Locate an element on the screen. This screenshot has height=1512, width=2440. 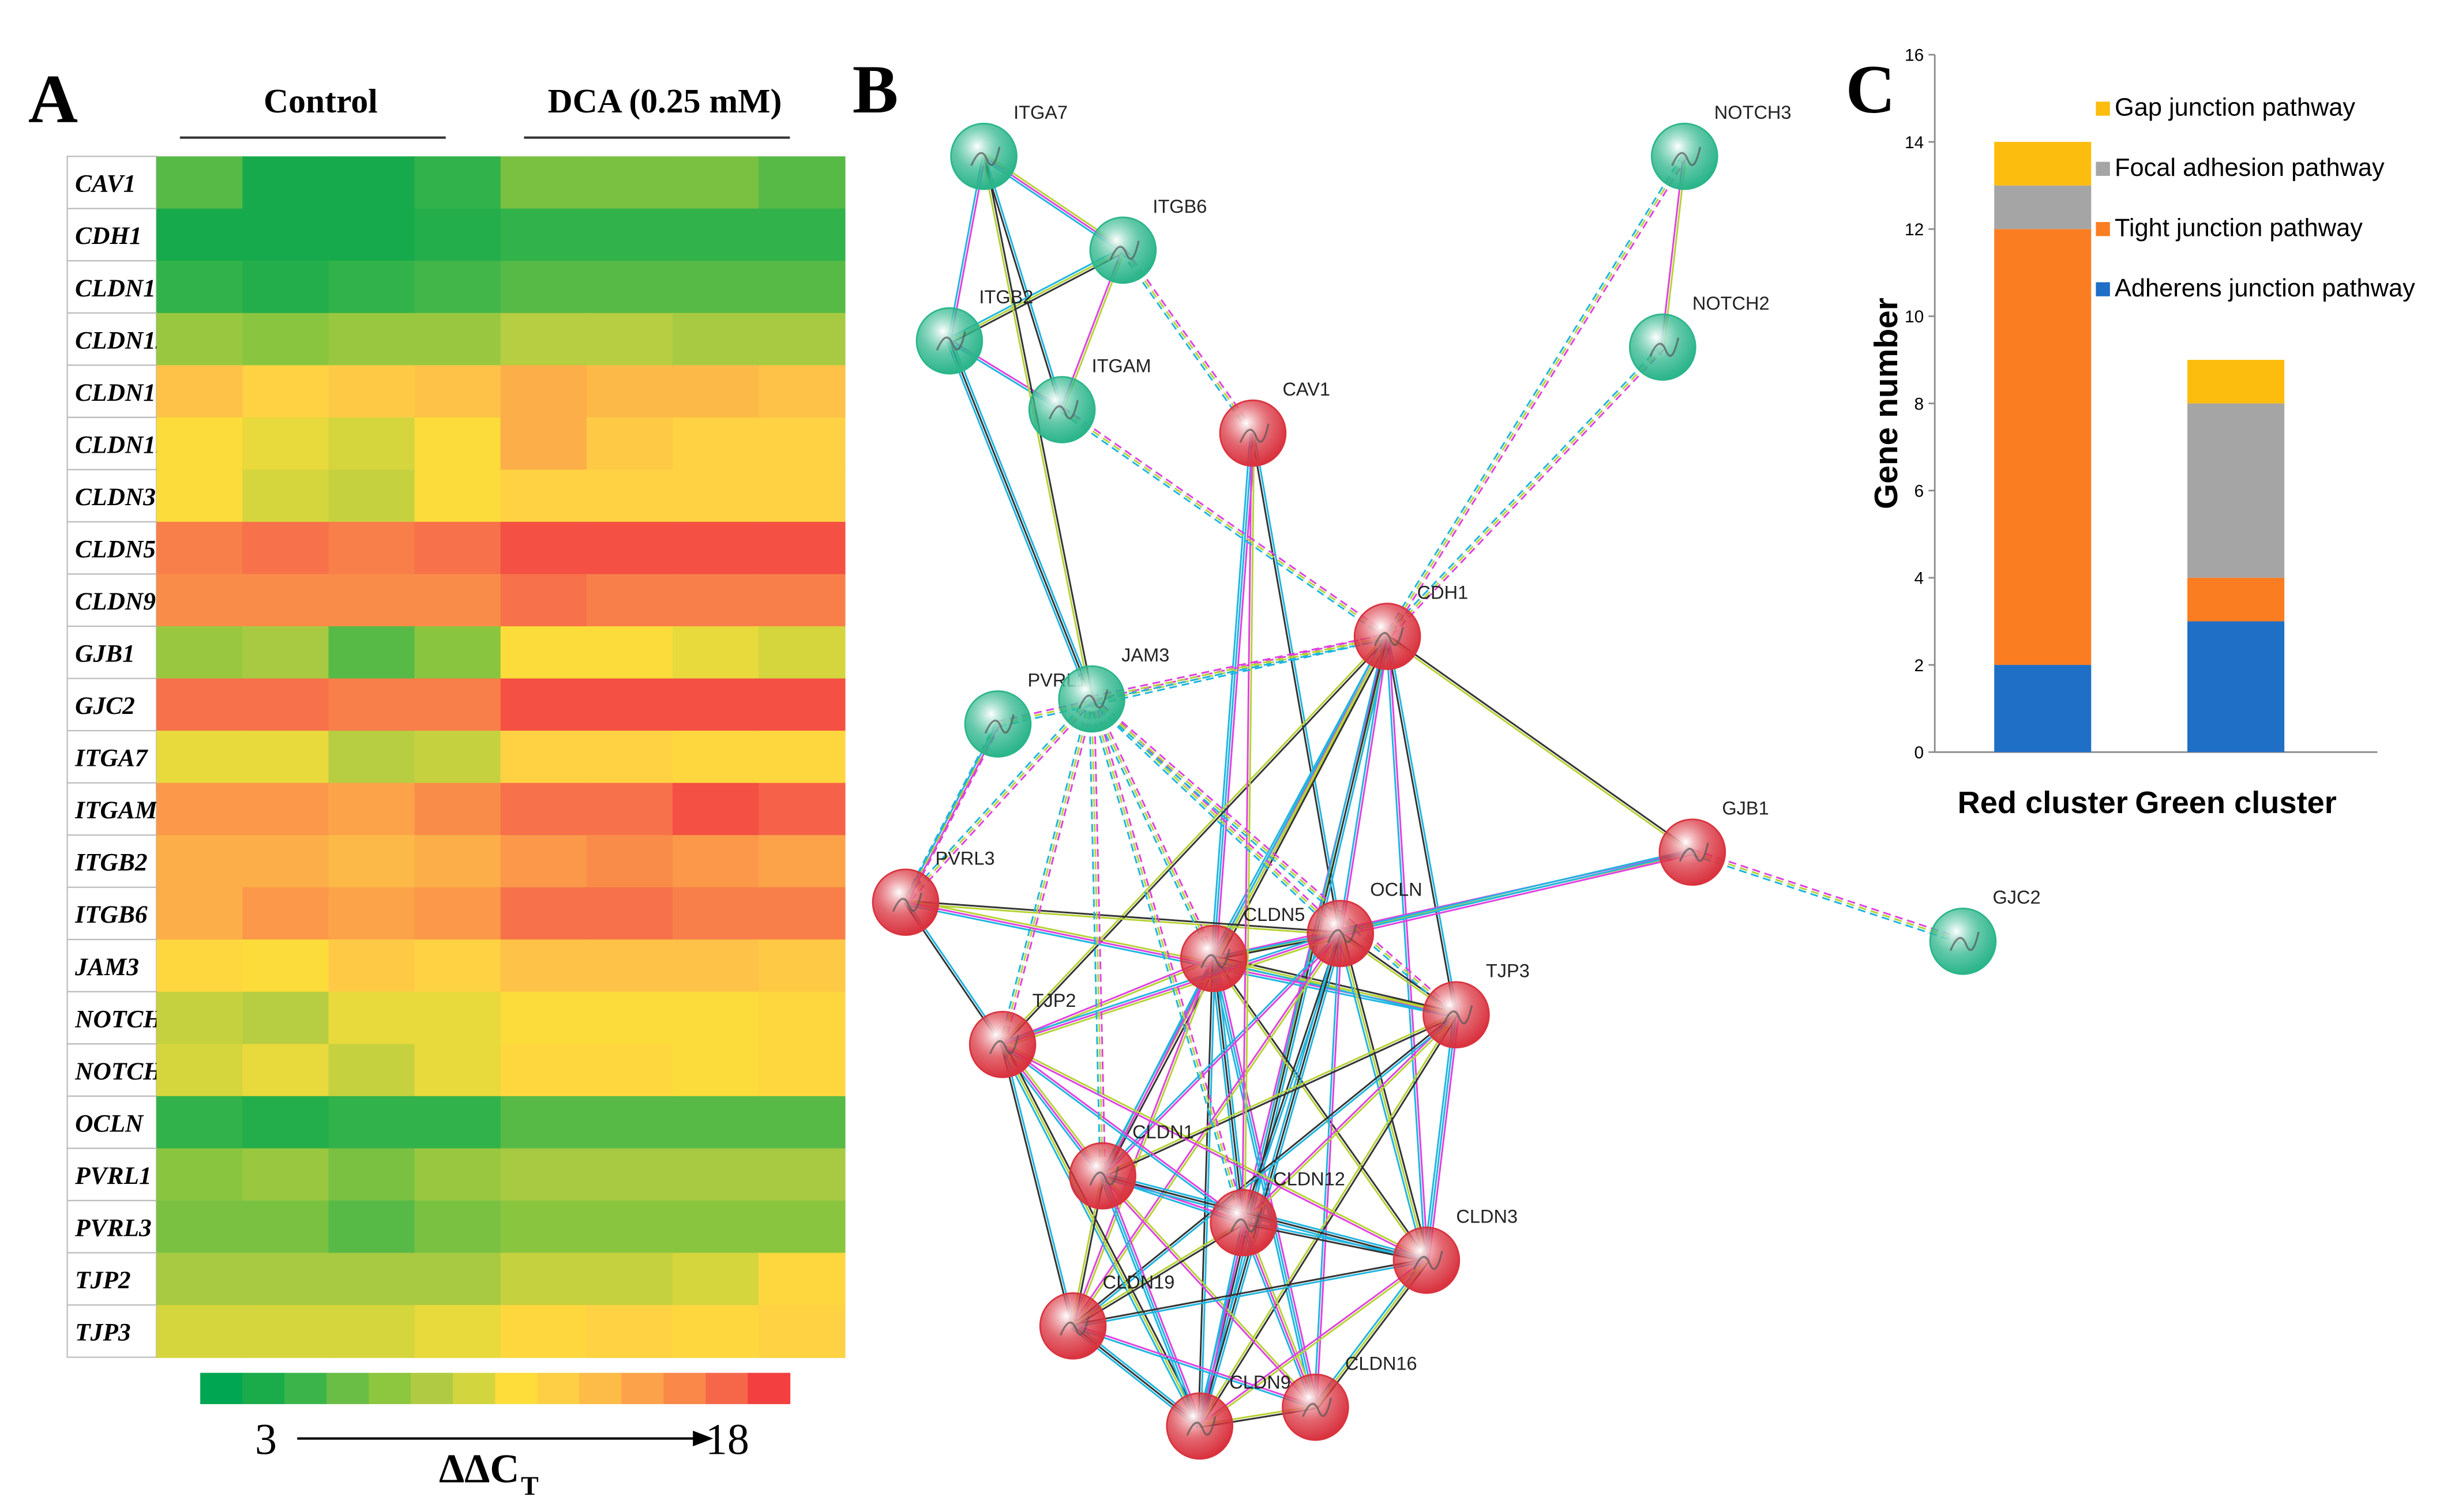
y-tick-label: 8 is located at coordinates (1920, 403).